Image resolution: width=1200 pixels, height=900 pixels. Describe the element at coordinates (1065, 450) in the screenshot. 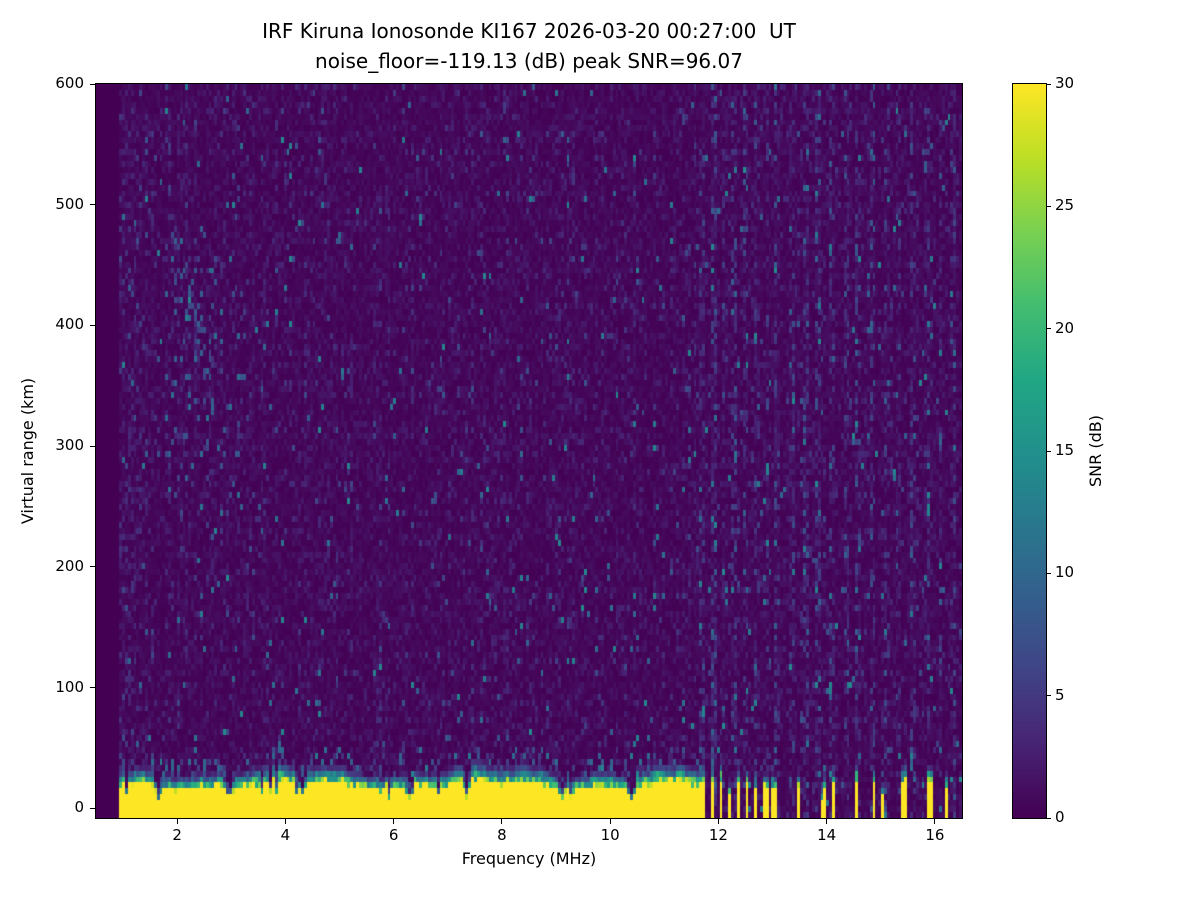

I see `colorbar-tick-label: 15` at that location.